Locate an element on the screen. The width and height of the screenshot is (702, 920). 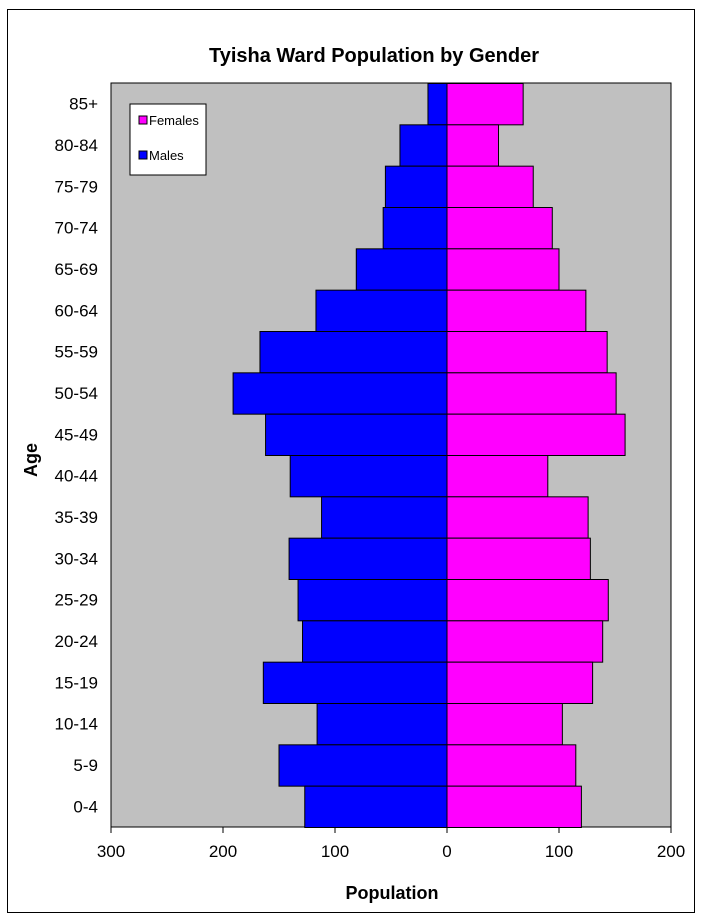
y-tick-label: 85+ is located at coordinates (83, 104).